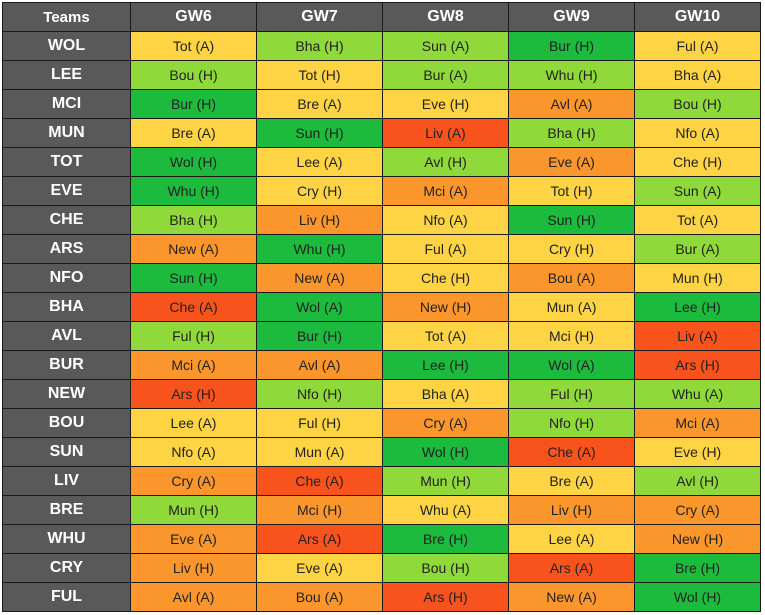 Image resolution: width=765 pixels, height=615 pixels. I want to click on team-name-cell: NEW, so click(66, 394).